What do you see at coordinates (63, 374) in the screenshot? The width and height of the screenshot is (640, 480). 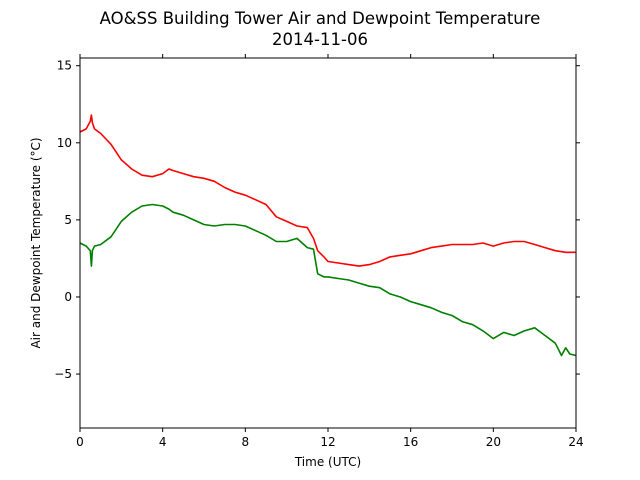 I see `y-tick-label: −5` at bounding box center [63, 374].